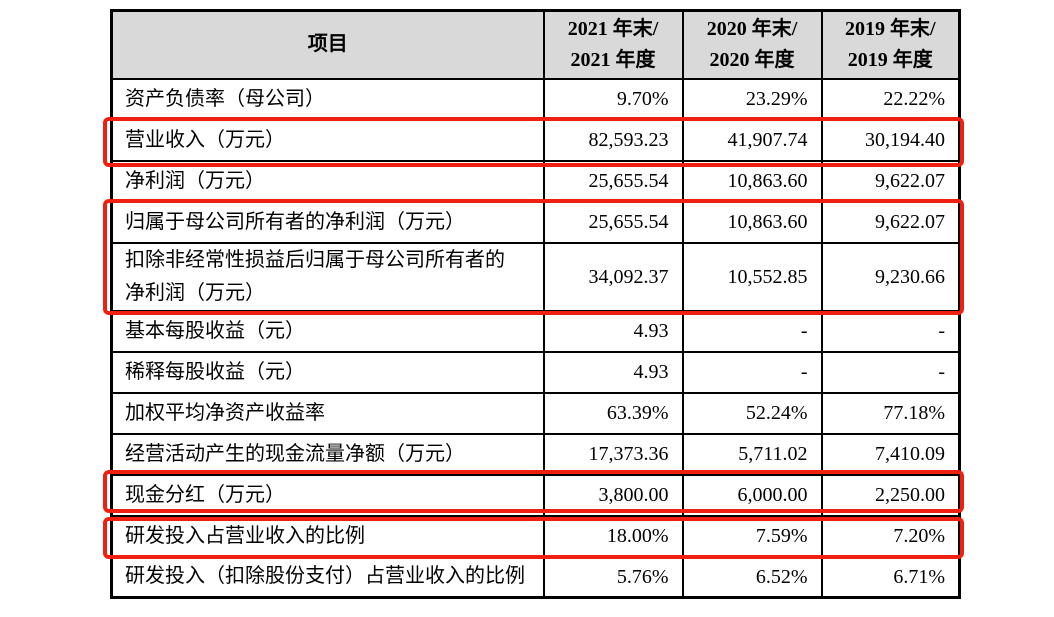 Image resolution: width=1054 pixels, height=617 pixels. I want to click on table-row-rd-ratio: 研发投入占营业收入的比例 18.00% 7.59% 7.20%, so click(535, 536).